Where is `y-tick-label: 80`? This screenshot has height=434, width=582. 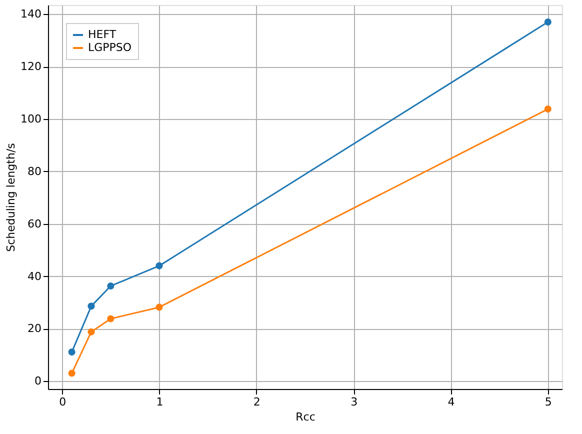
y-tick-label: 80 is located at coordinates (35, 171).